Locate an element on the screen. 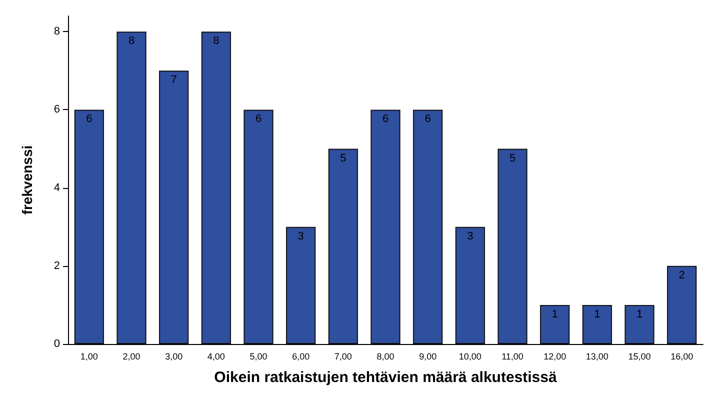 This screenshot has width=713, height=402. x-tick-label: 6,00 is located at coordinates (301, 357).